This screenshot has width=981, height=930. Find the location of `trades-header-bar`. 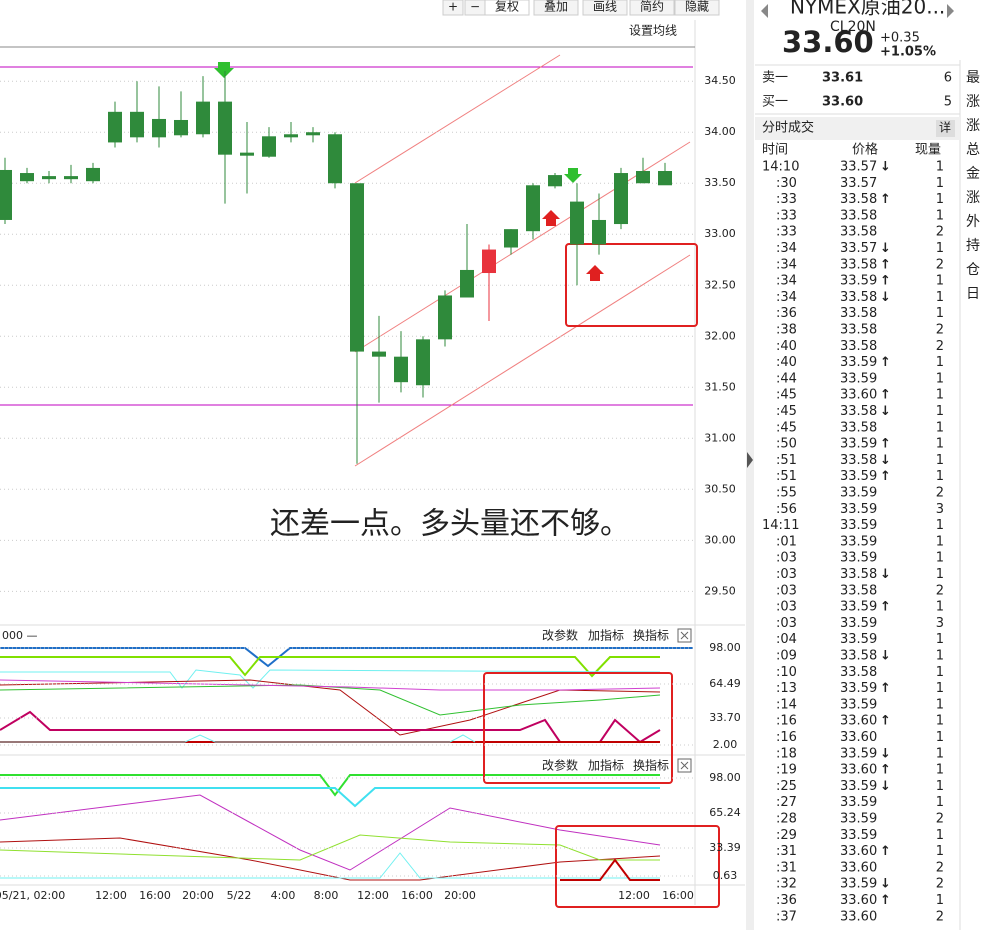

trades-header-bar is located at coordinates (857, 128).